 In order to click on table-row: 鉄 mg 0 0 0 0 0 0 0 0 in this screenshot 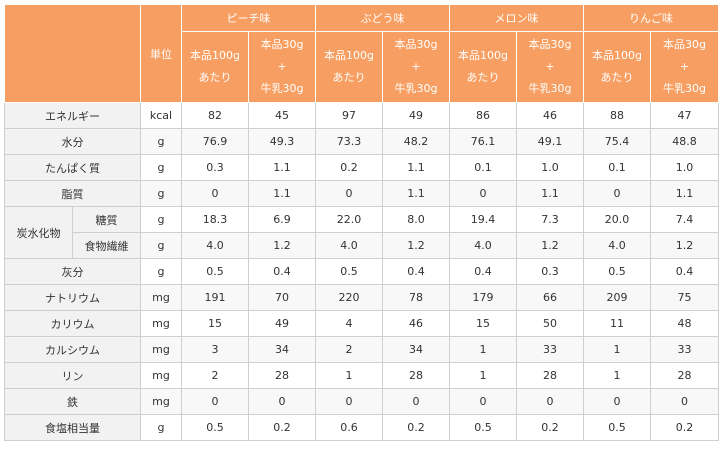, I will do `click(361, 401)`.